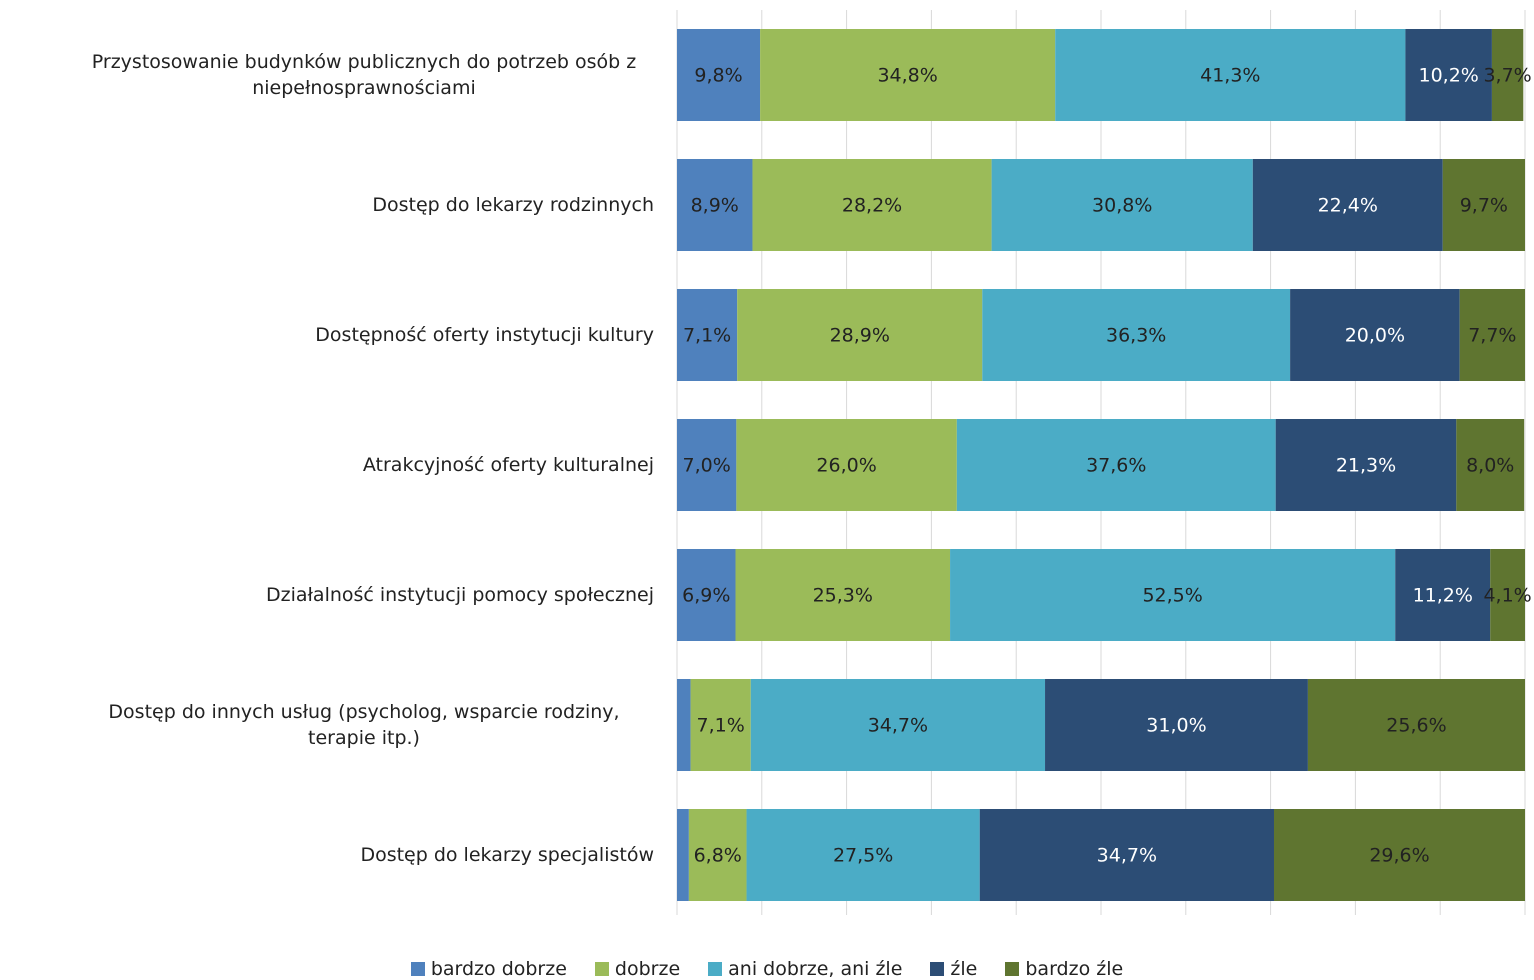 This screenshot has height=980, width=1534. I want to click on legend-item: ani dobrze, ani źle, so click(805, 969).